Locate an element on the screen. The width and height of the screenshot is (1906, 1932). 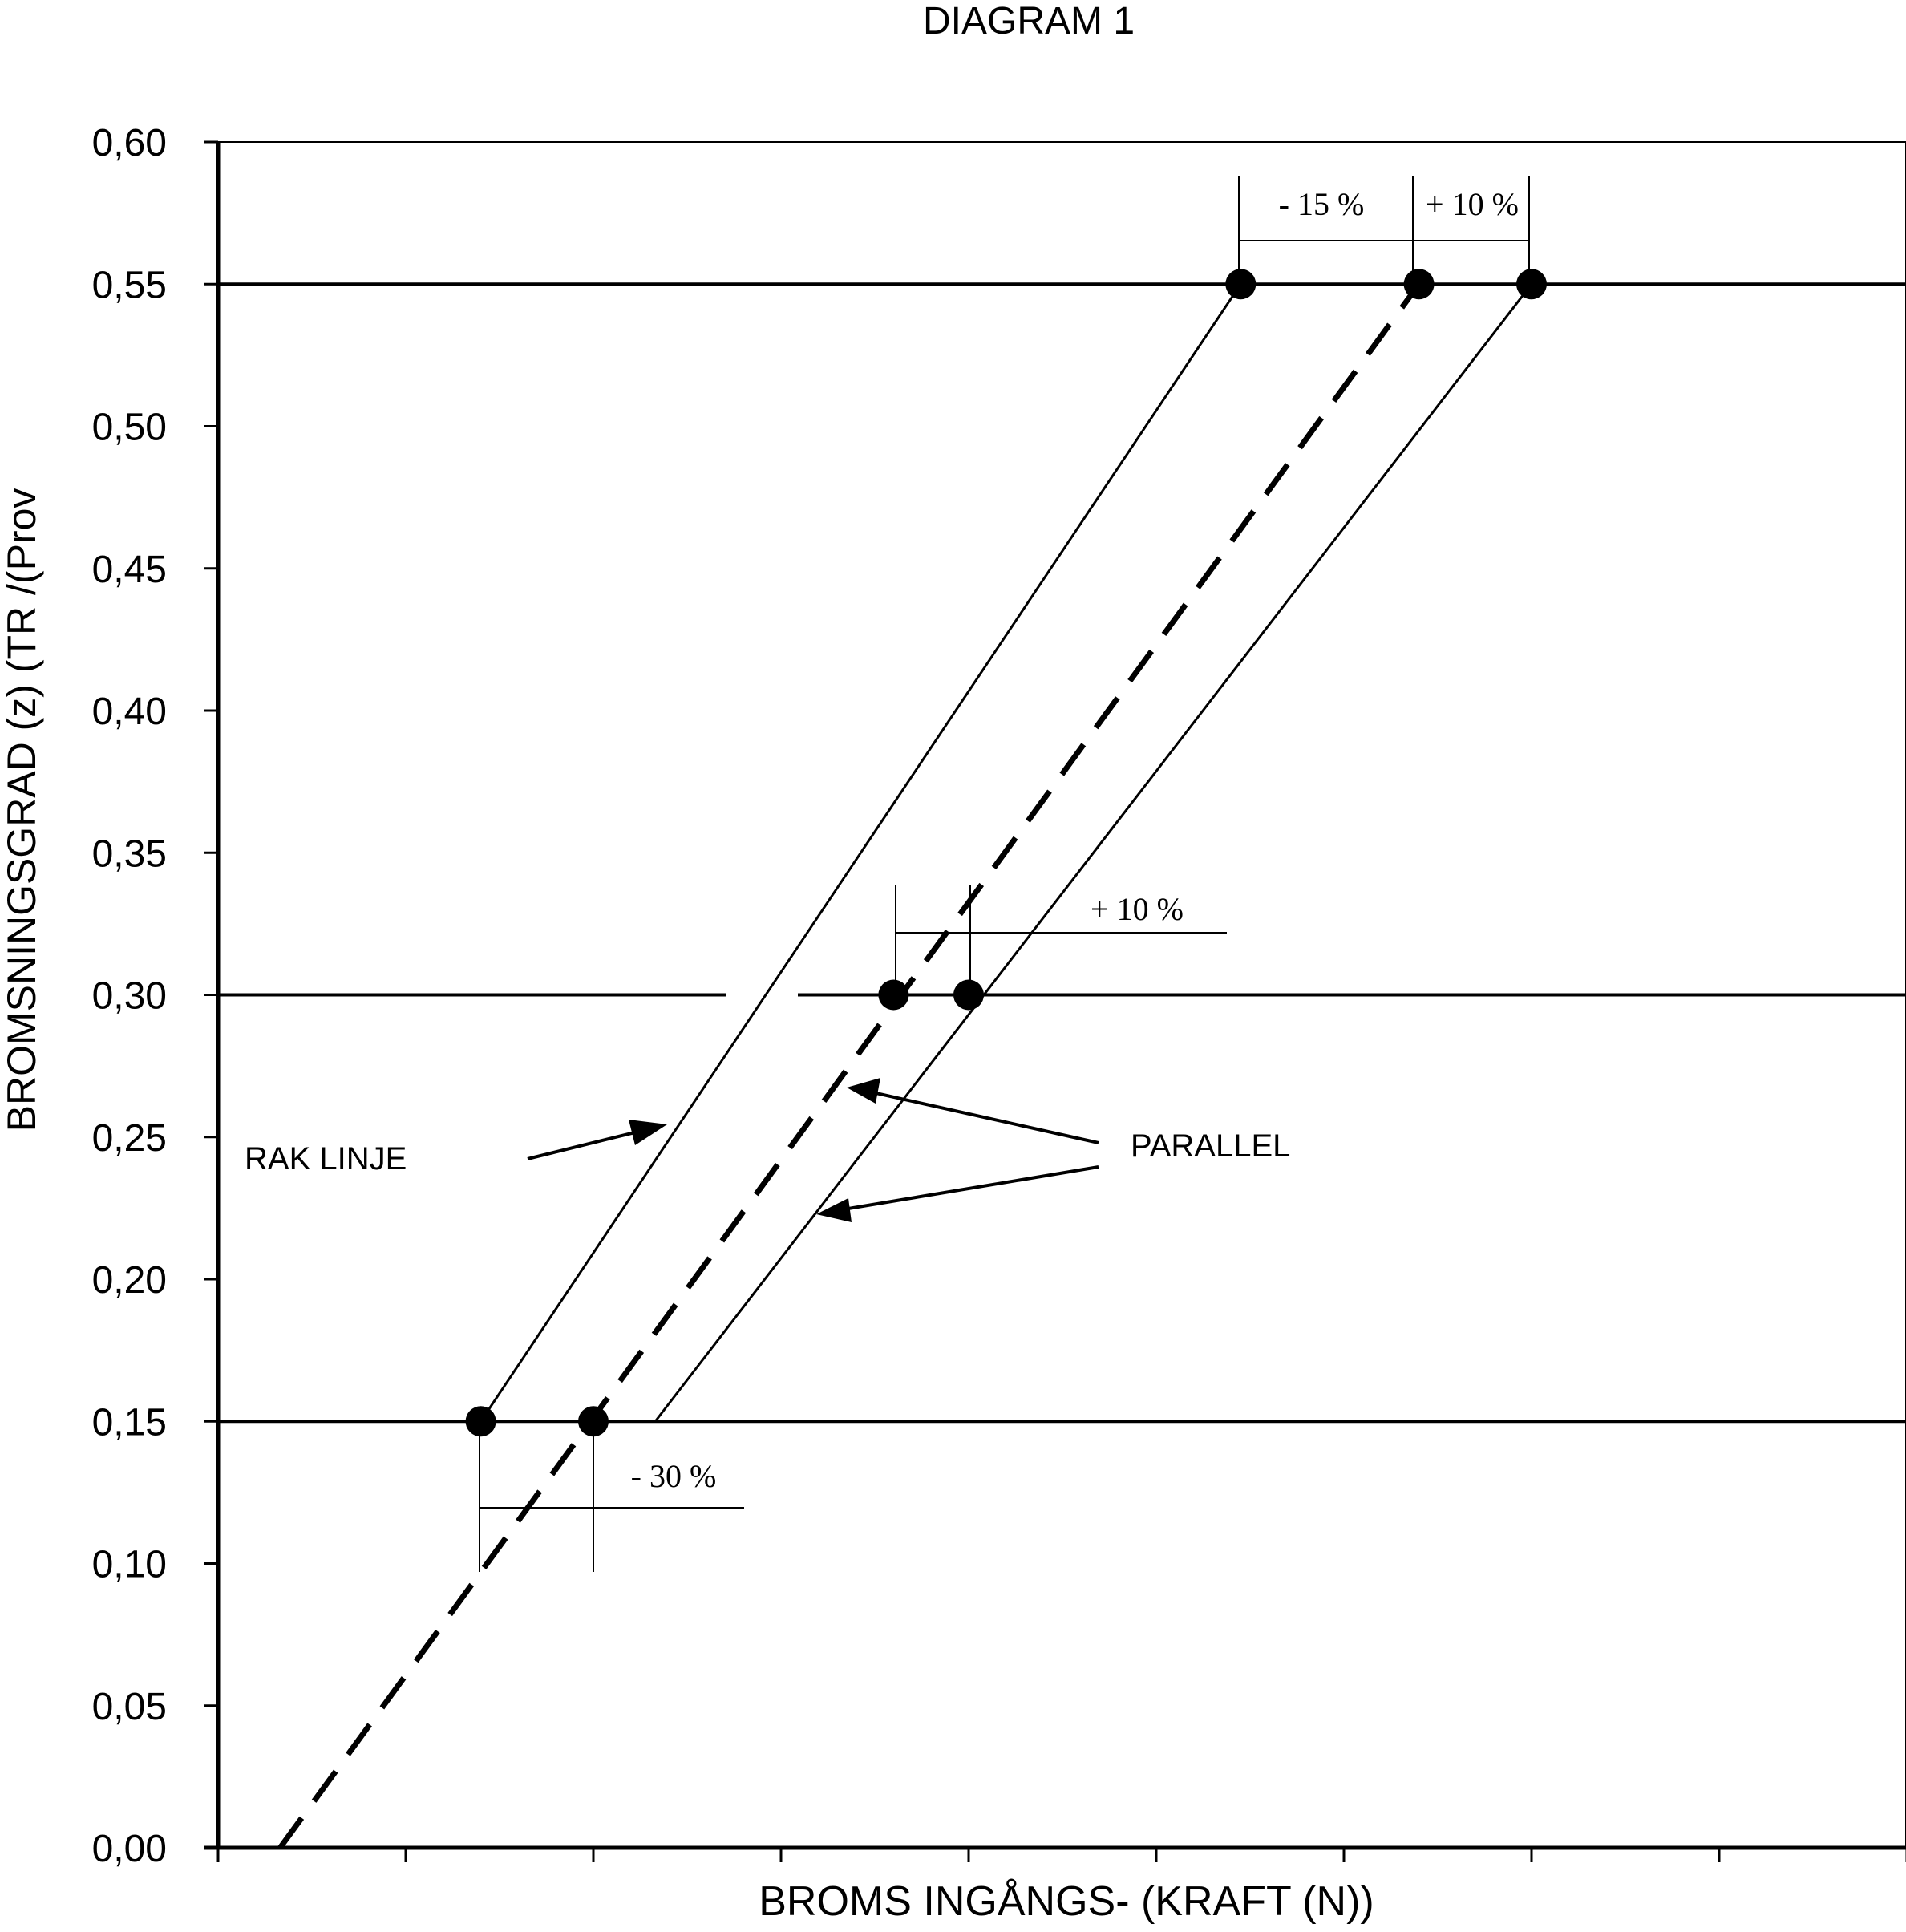
y-tick-label: 0,45 is located at coordinates (129, 570).